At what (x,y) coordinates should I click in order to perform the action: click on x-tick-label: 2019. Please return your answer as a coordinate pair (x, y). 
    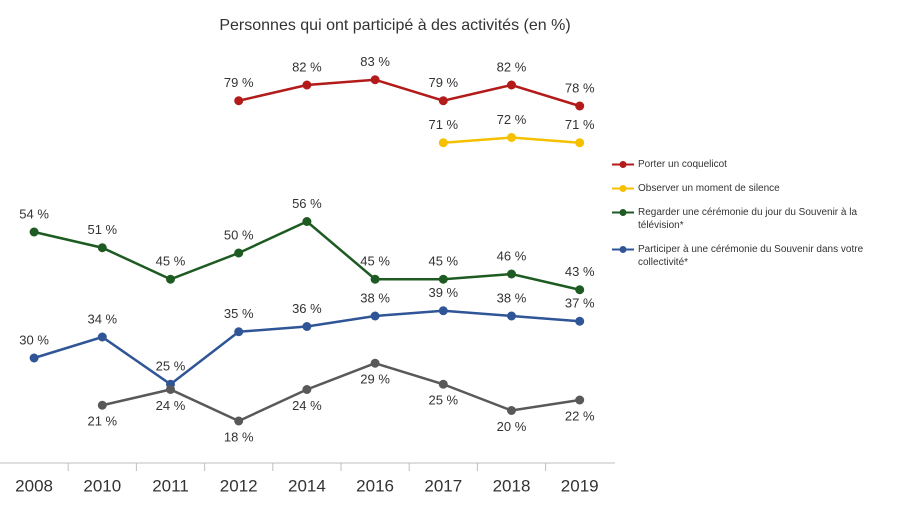
    Looking at the image, I should click on (580, 485).